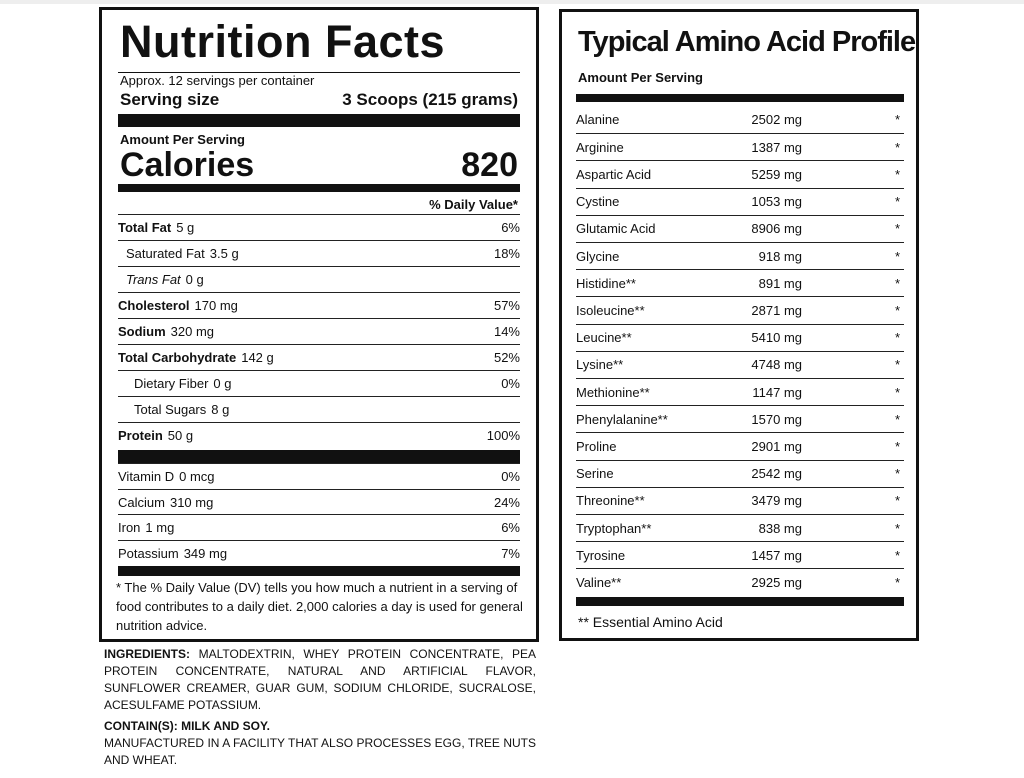 The image size is (1024, 778). I want to click on daily-value-header: % Daily Value*, so click(473, 204).